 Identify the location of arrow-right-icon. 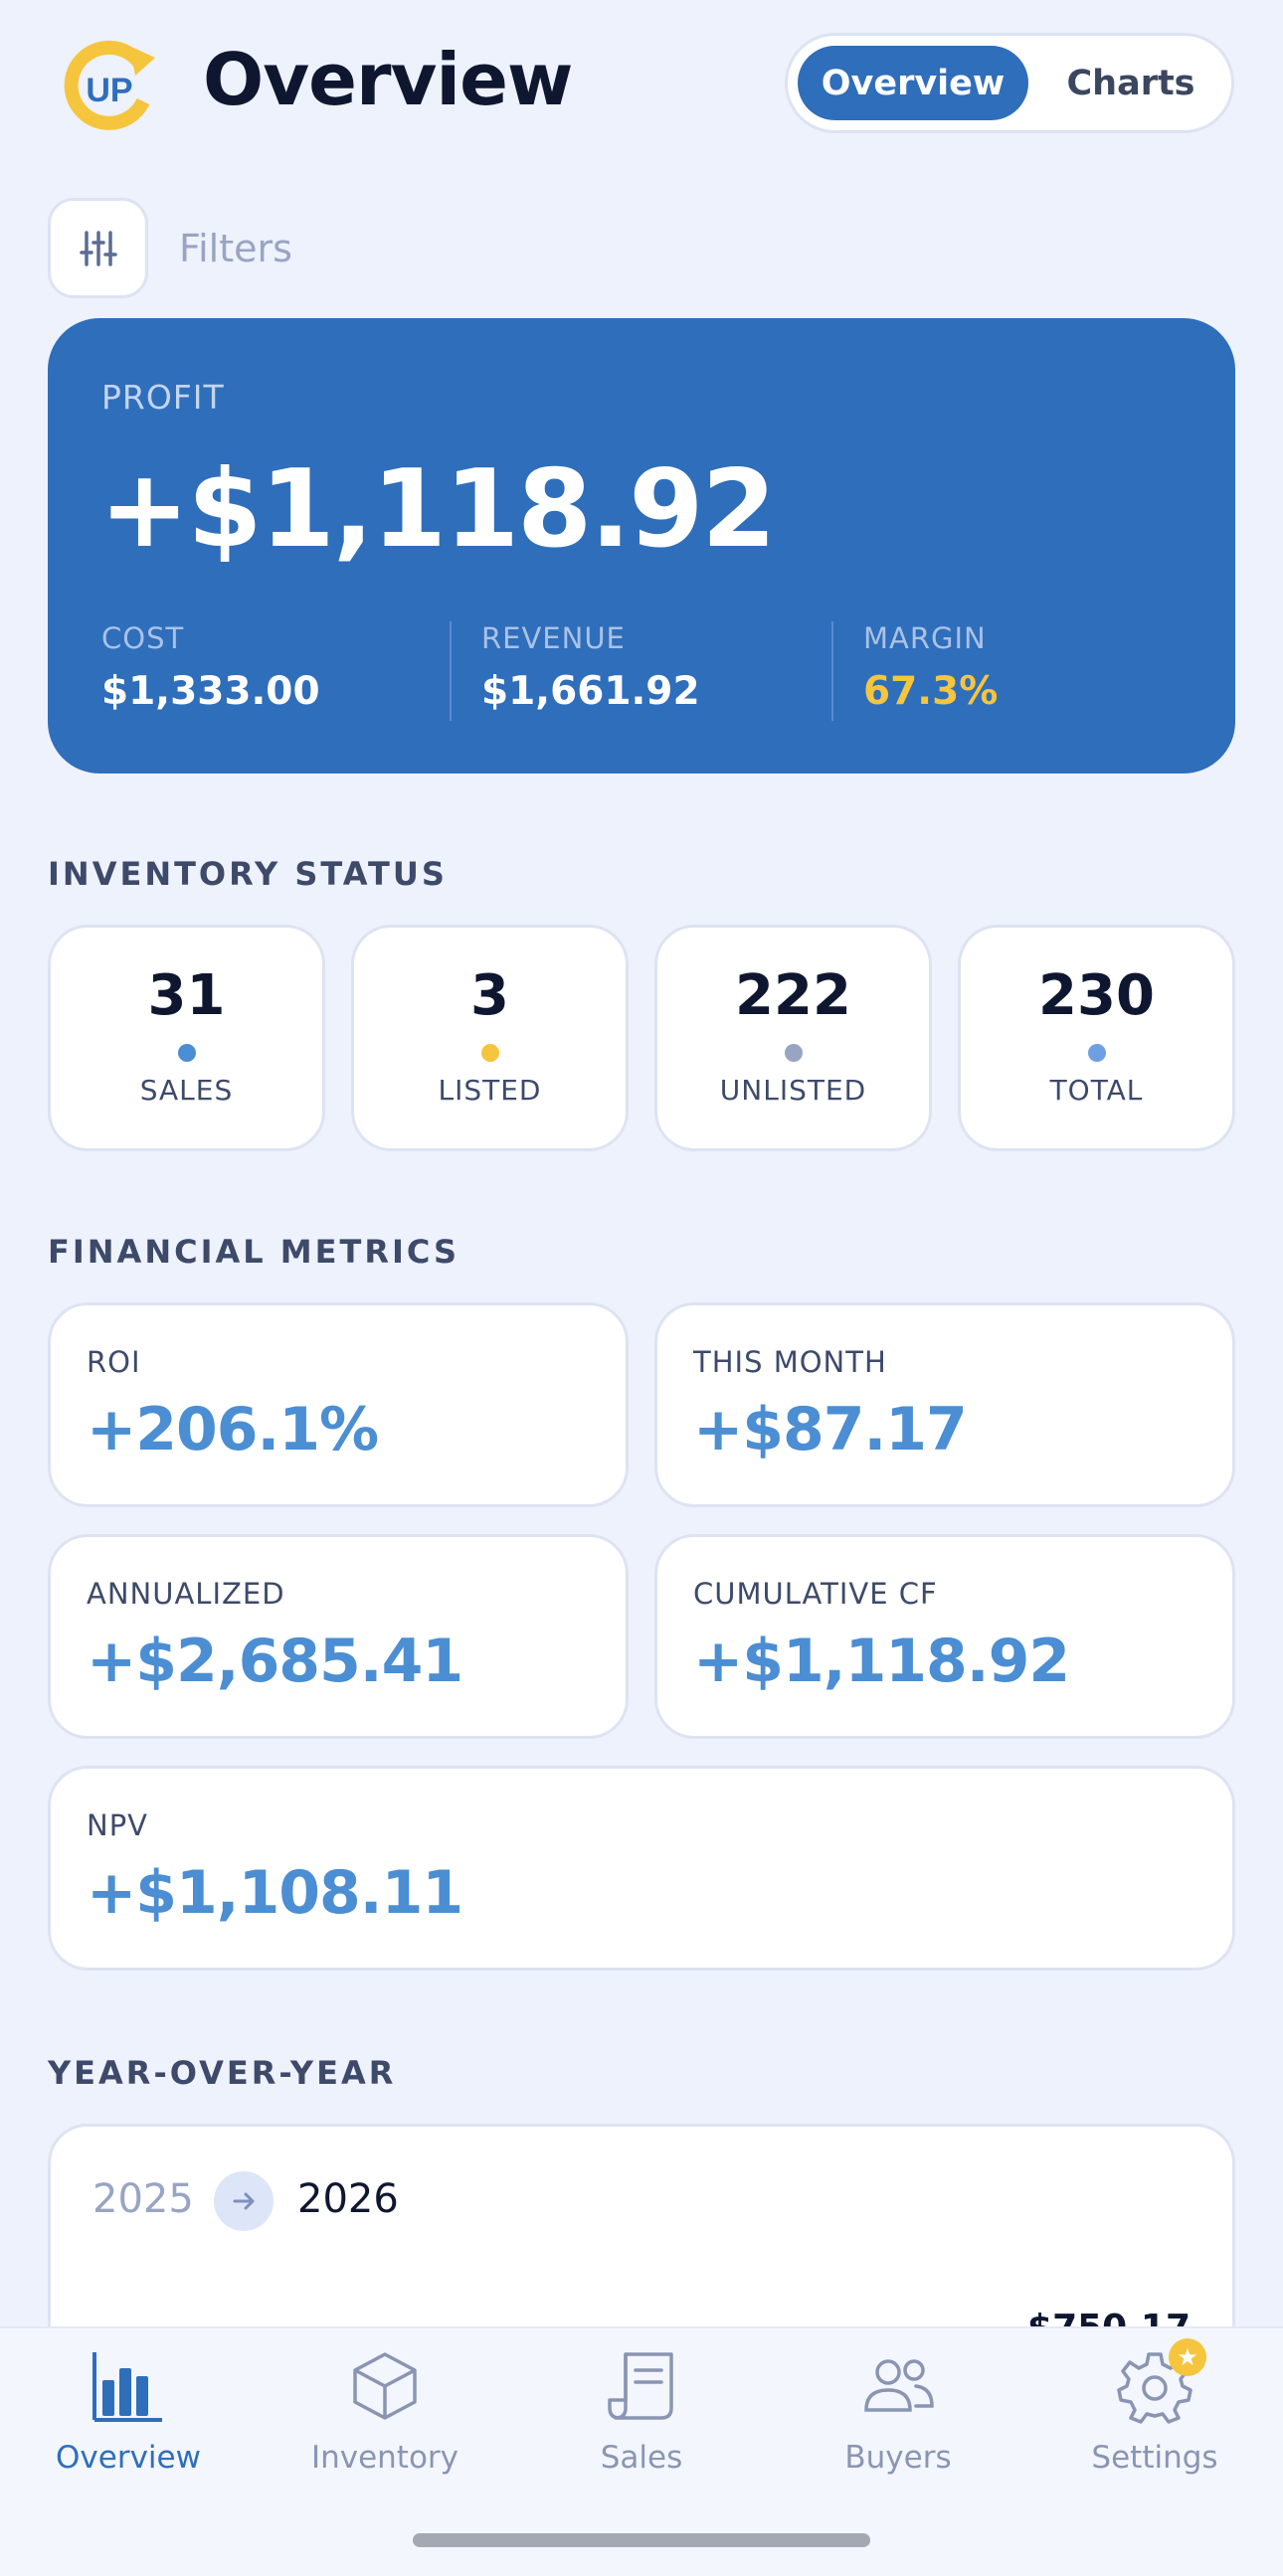
(244, 2201).